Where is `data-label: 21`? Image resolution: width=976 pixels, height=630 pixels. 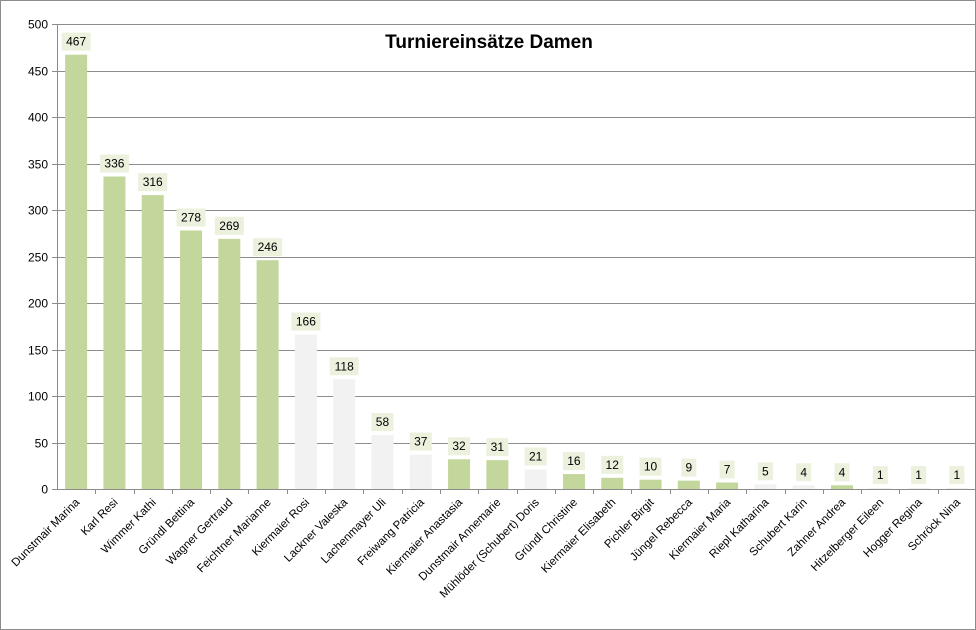 data-label: 21 is located at coordinates (536, 456).